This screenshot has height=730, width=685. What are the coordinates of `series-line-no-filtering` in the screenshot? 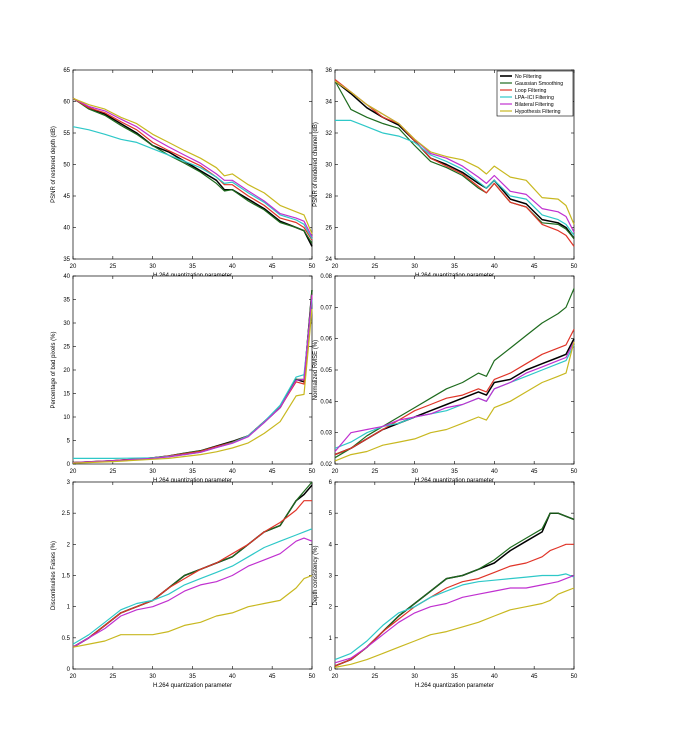 It's located at (192, 172).